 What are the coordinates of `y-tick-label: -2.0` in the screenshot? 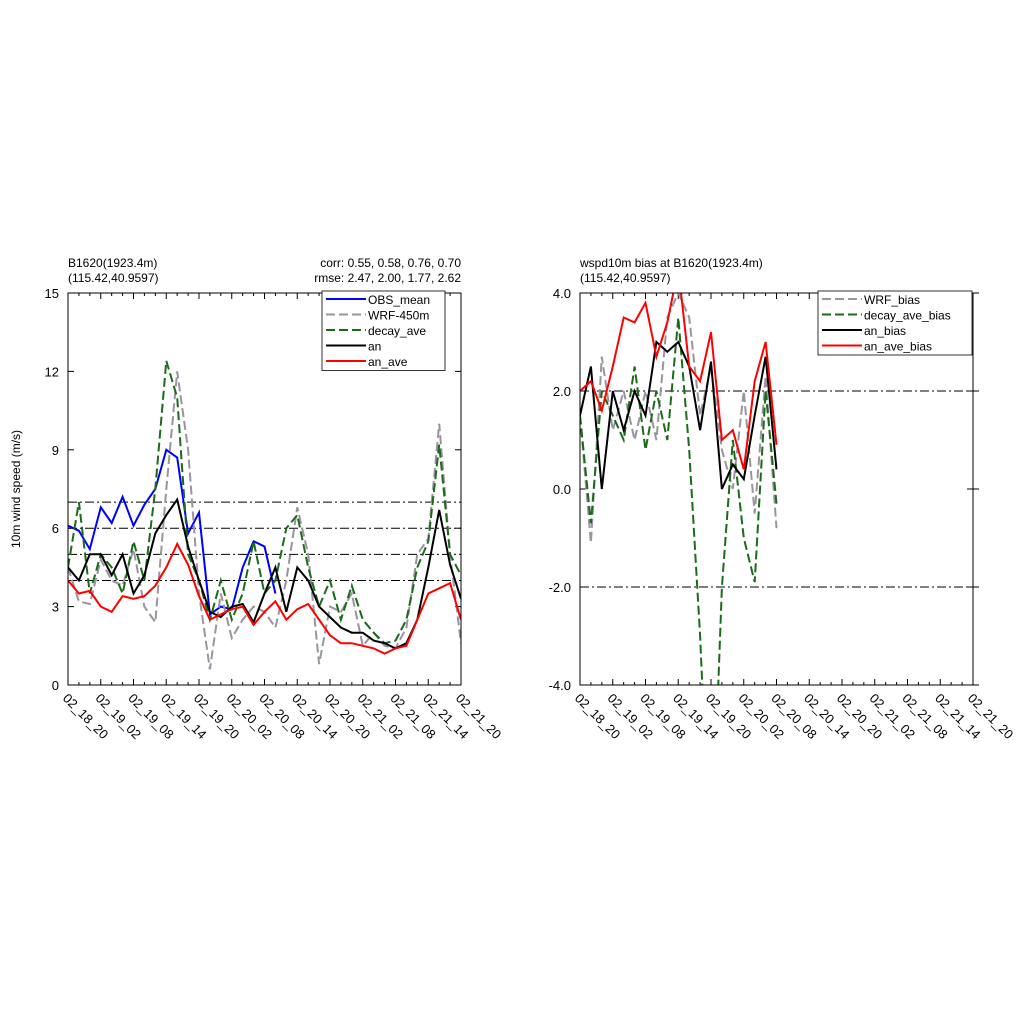 It's located at (560, 587).